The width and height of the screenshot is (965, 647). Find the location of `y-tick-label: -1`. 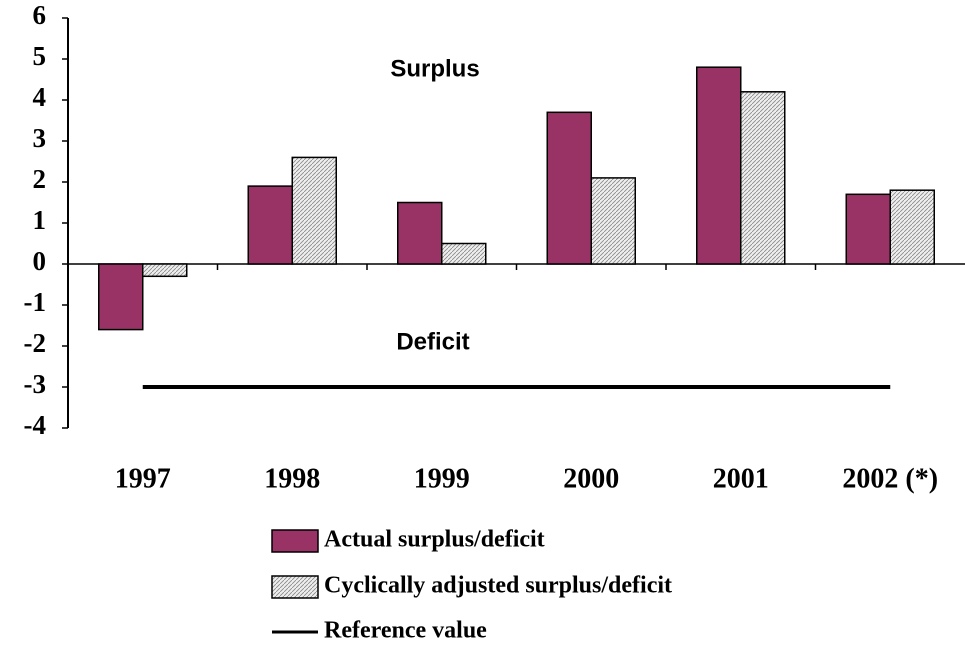

y-tick-label: -1 is located at coordinates (35, 302).